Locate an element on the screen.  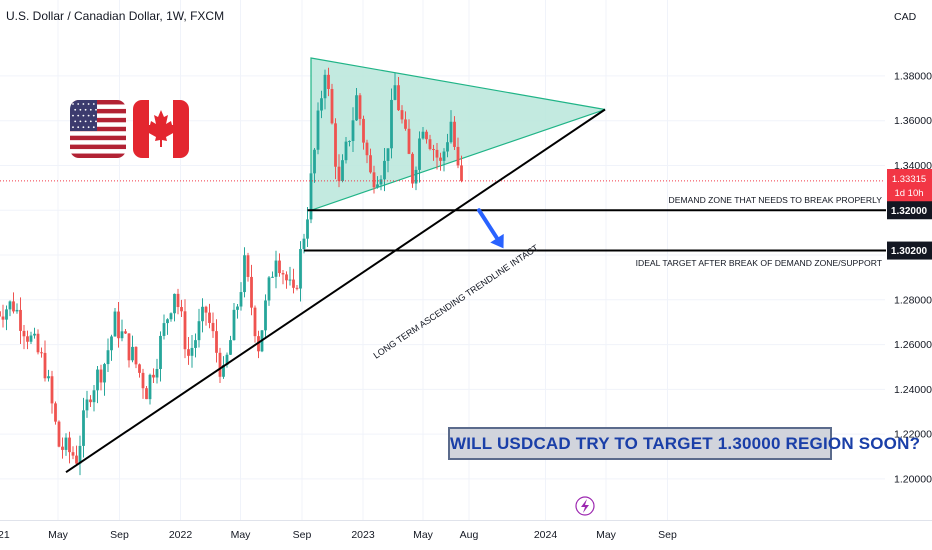
y-tick-label: 1.36000 is located at coordinates (913, 121).